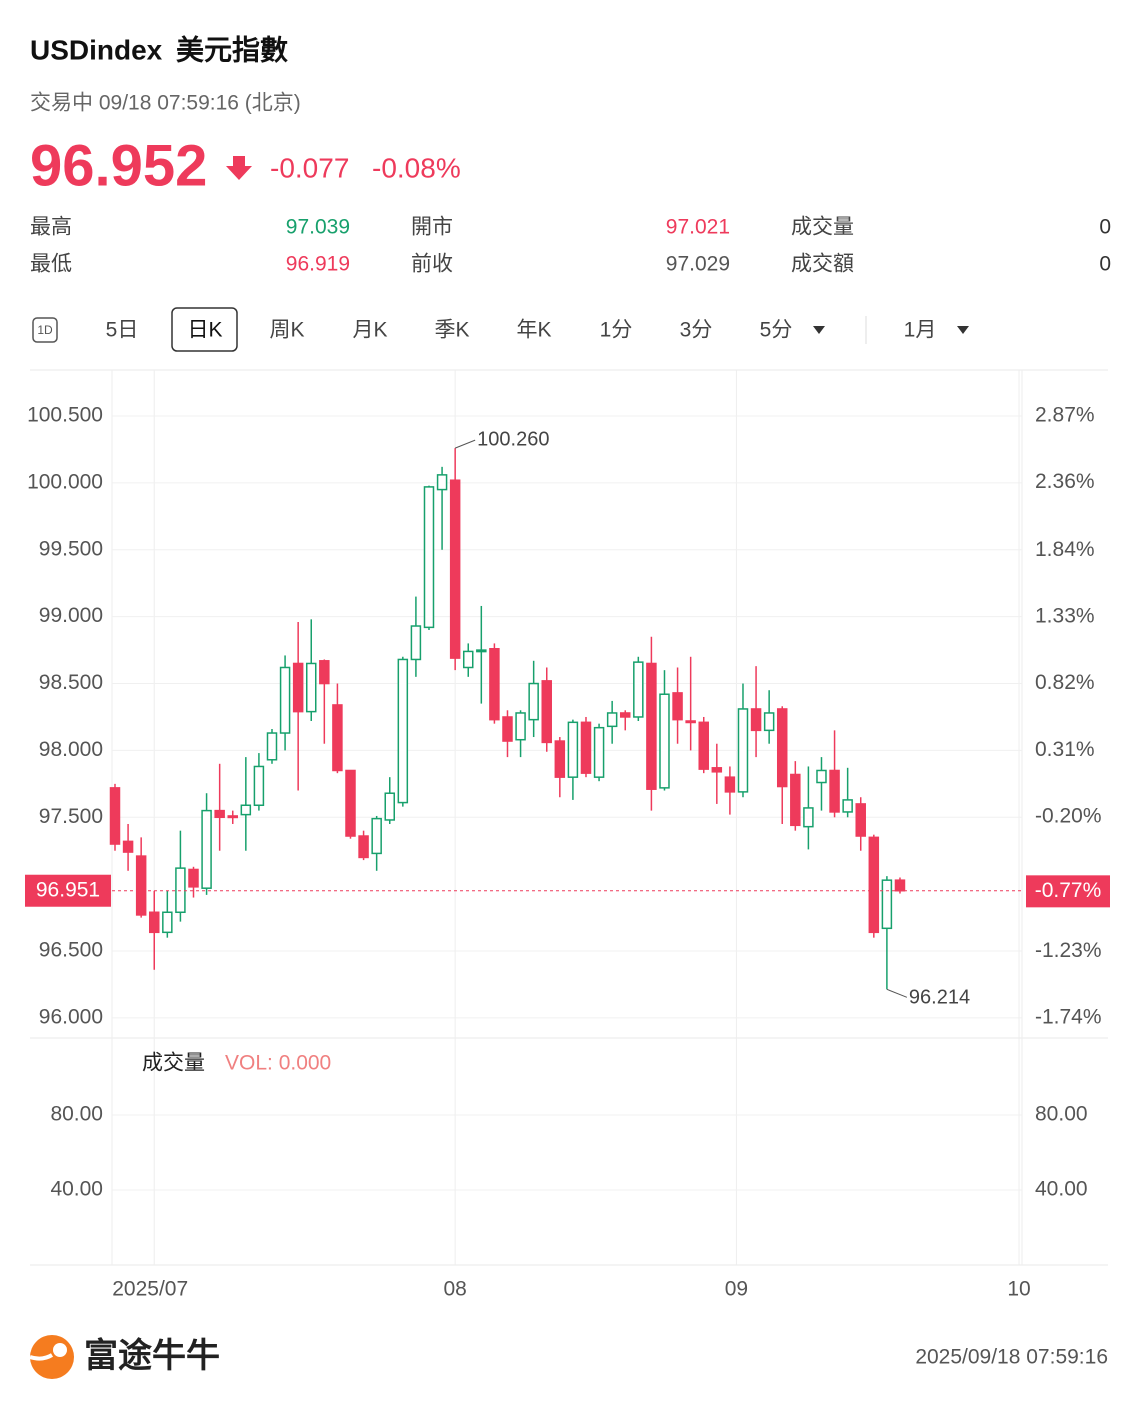  What do you see at coordinates (45, 330) in the screenshot?
I see `tab: 1D` at bounding box center [45, 330].